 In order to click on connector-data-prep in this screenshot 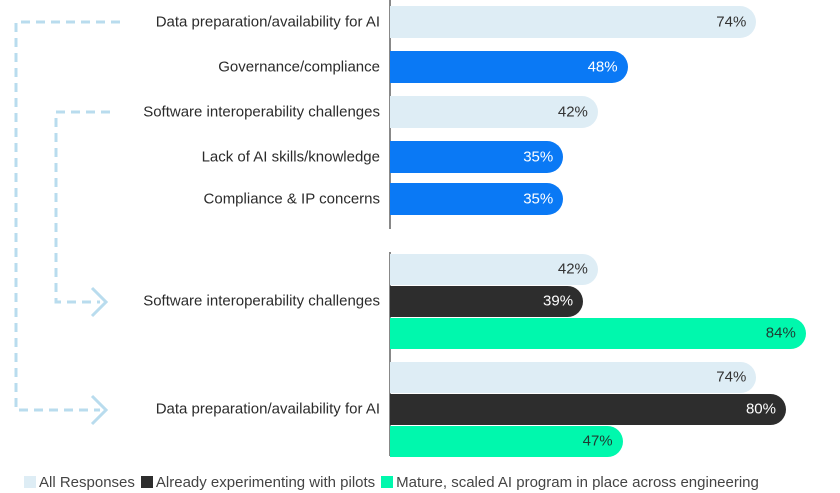, I will do `click(67, 216)`.